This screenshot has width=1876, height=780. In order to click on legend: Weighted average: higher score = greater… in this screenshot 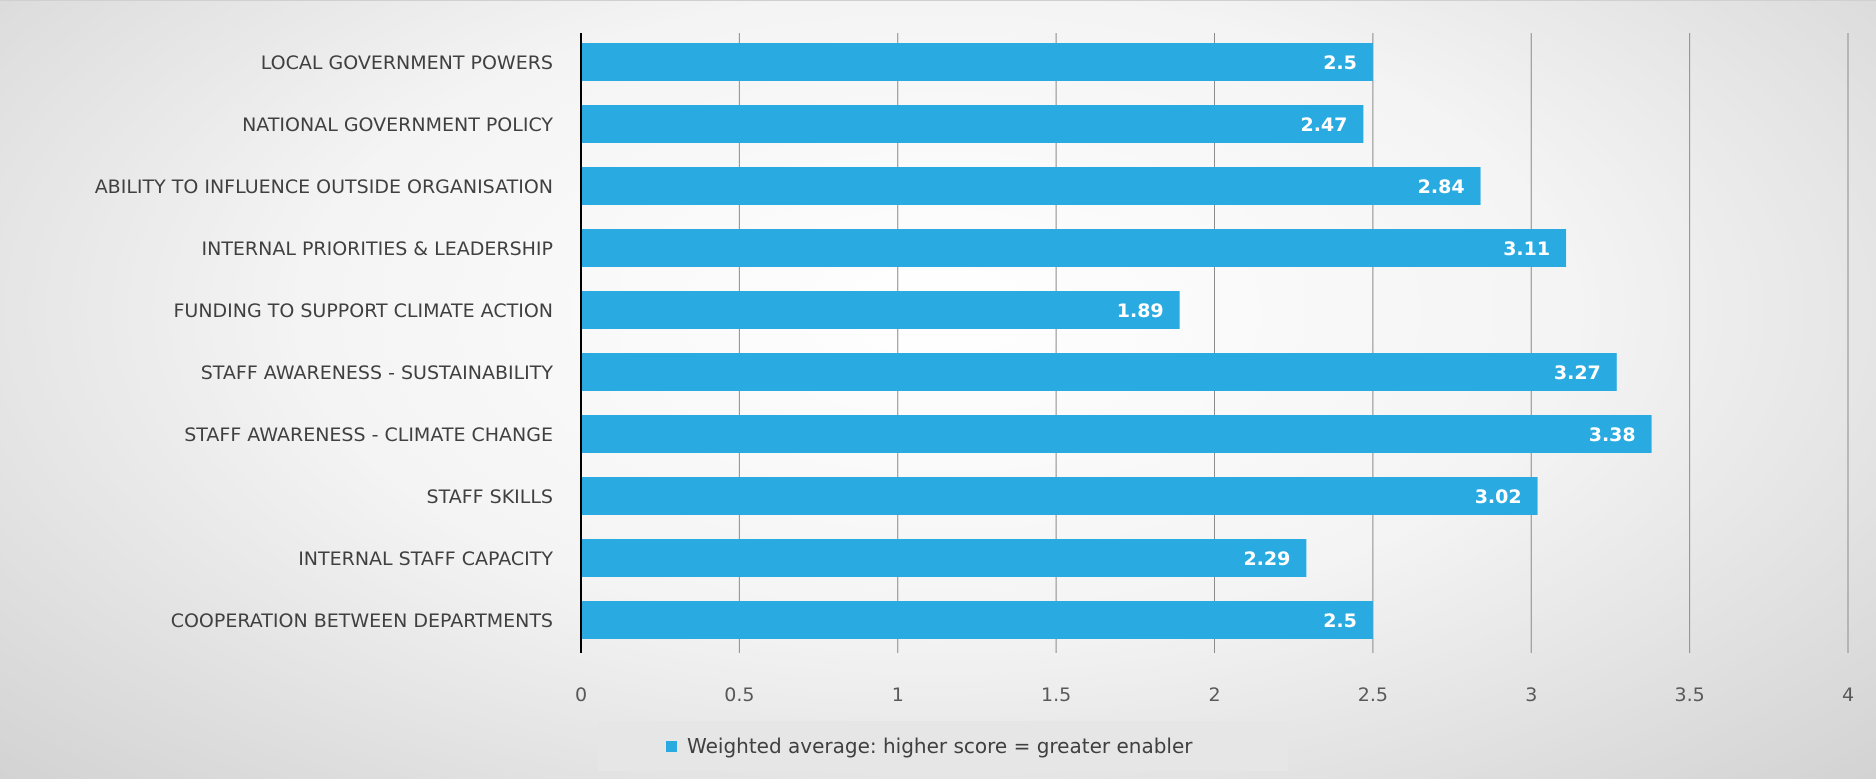, I will do `click(943, 746)`.